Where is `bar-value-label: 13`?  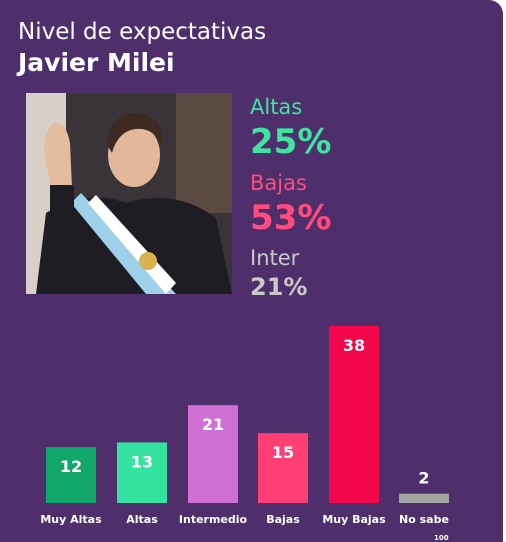
bar-value-label: 13 is located at coordinates (142, 461).